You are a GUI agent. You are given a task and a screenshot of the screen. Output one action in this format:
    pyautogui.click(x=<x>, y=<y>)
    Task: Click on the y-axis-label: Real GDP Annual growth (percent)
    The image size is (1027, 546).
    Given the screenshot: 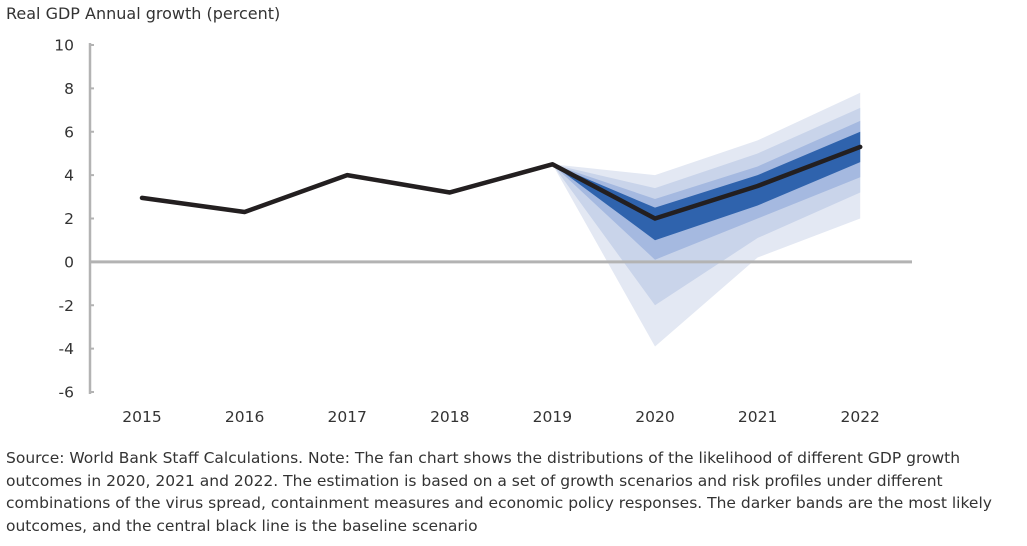 What is the action you would take?
    pyautogui.click(x=143, y=13)
    